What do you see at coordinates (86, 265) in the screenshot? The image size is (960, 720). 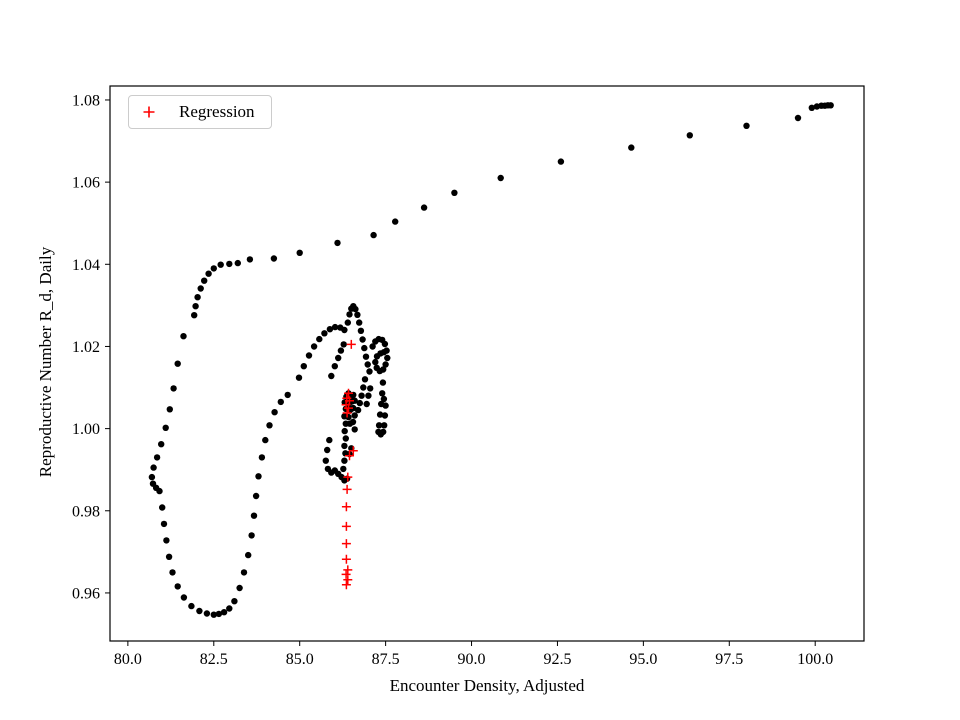 I see `y-tick-label: 1.04` at bounding box center [86, 265].